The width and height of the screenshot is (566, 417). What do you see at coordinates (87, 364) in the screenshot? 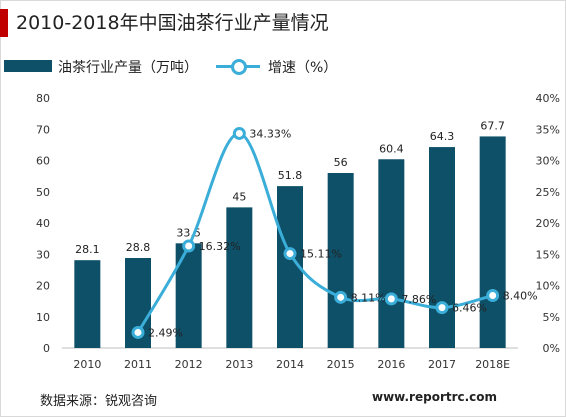
I see `x-tick-label: 2010` at bounding box center [87, 364].